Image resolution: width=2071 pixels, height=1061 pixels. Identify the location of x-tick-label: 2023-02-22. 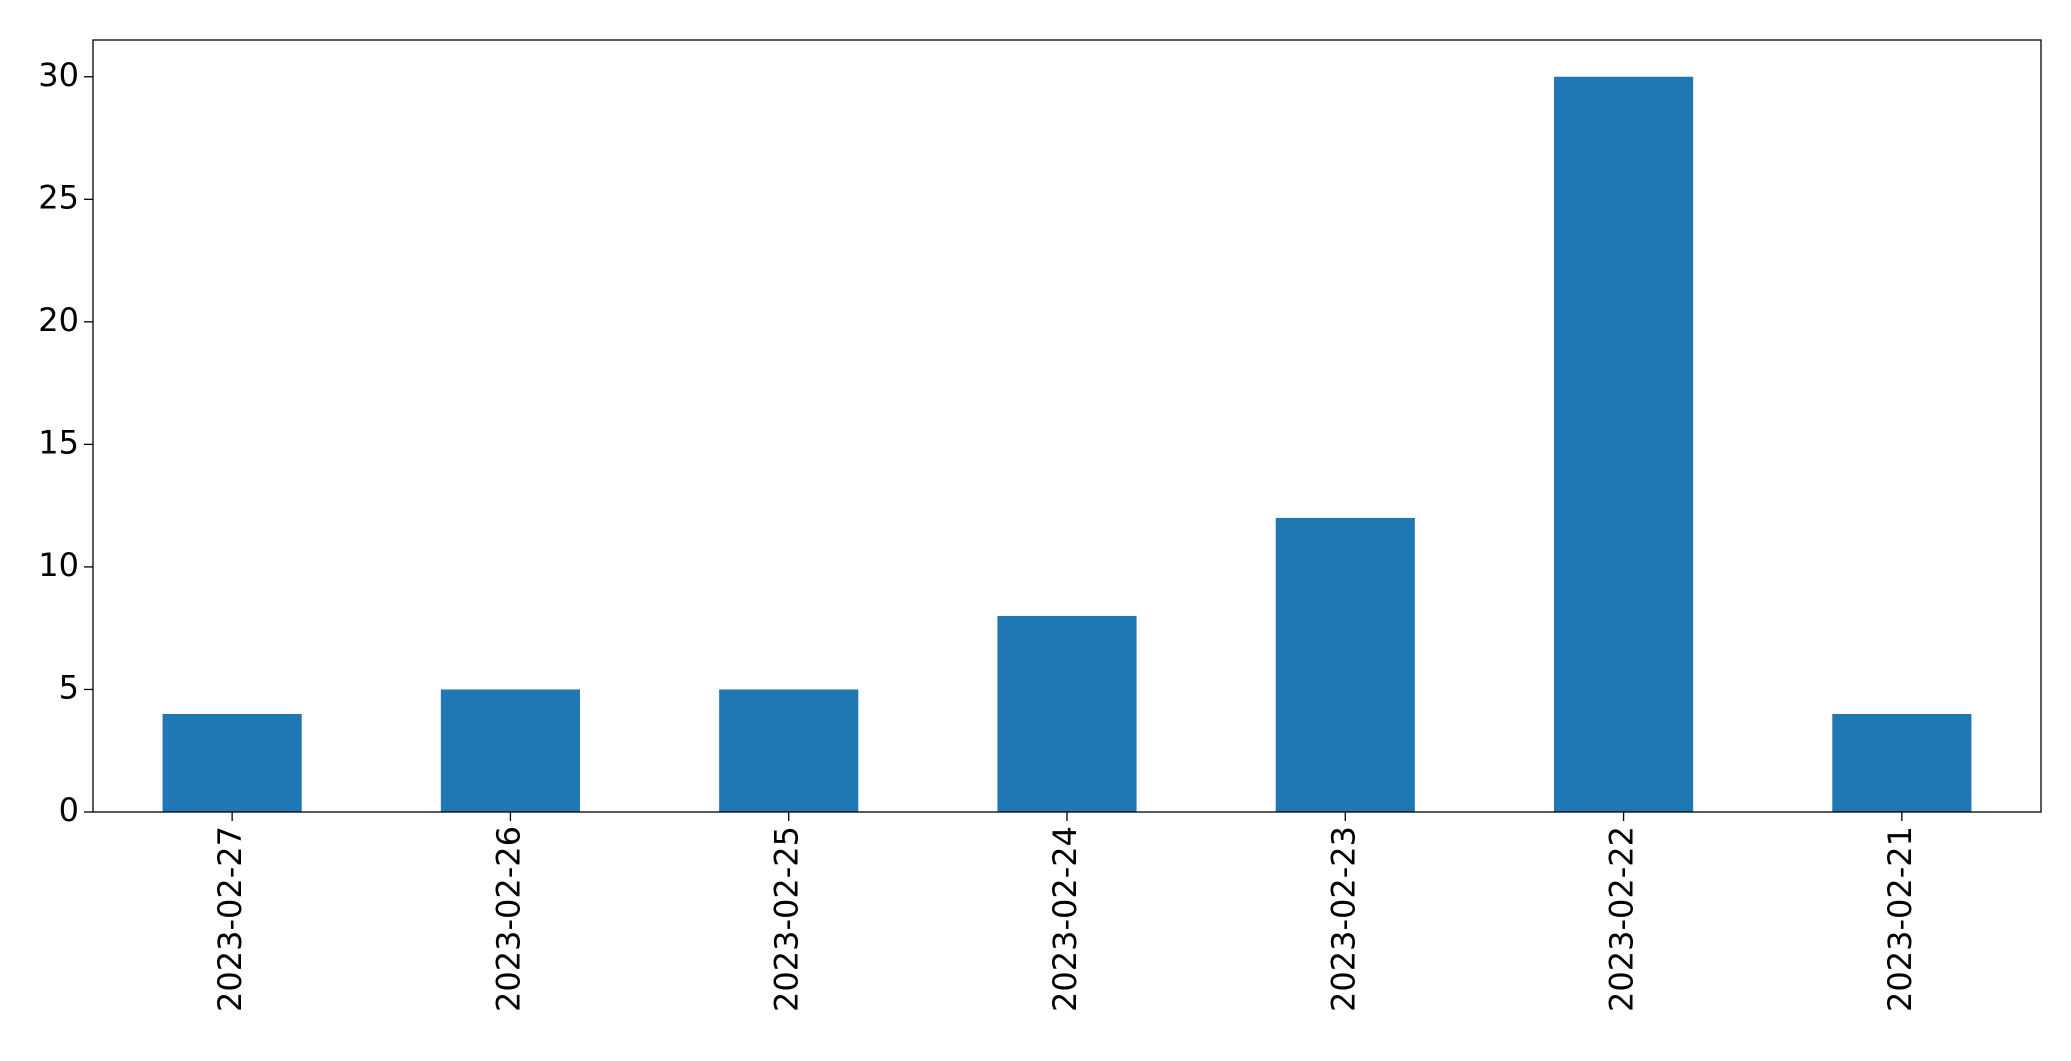
(1622, 919).